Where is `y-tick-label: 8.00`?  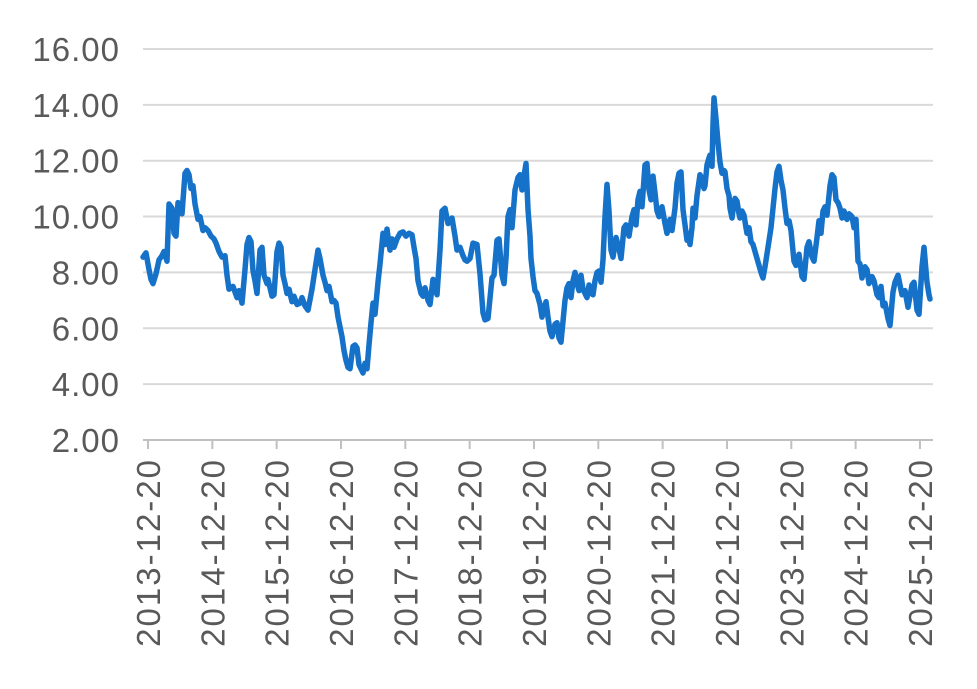
y-tick-label: 8.00 is located at coordinates (86, 272).